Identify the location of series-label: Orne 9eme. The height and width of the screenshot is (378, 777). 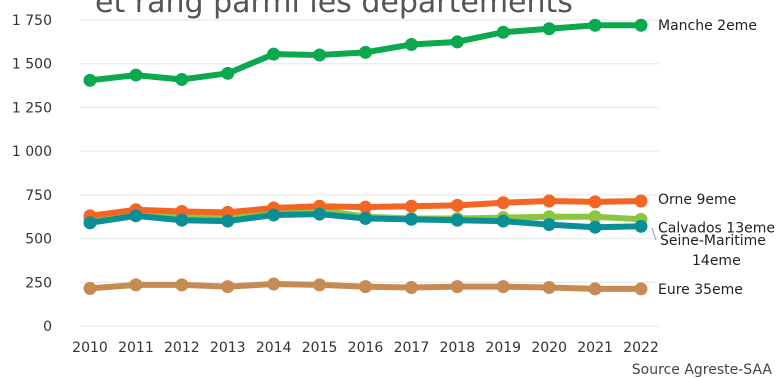
(697, 200).